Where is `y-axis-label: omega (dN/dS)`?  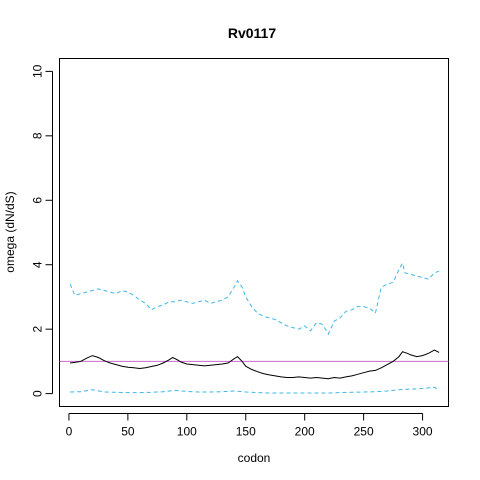 y-axis-label: omega (dN/dS) is located at coordinates (10, 231).